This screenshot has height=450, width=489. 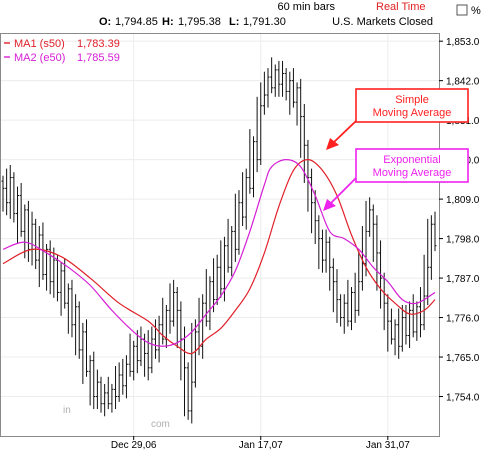 What do you see at coordinates (329, 205) in the screenshot?
I see `exponential-ma-arrowhead` at bounding box center [329, 205].